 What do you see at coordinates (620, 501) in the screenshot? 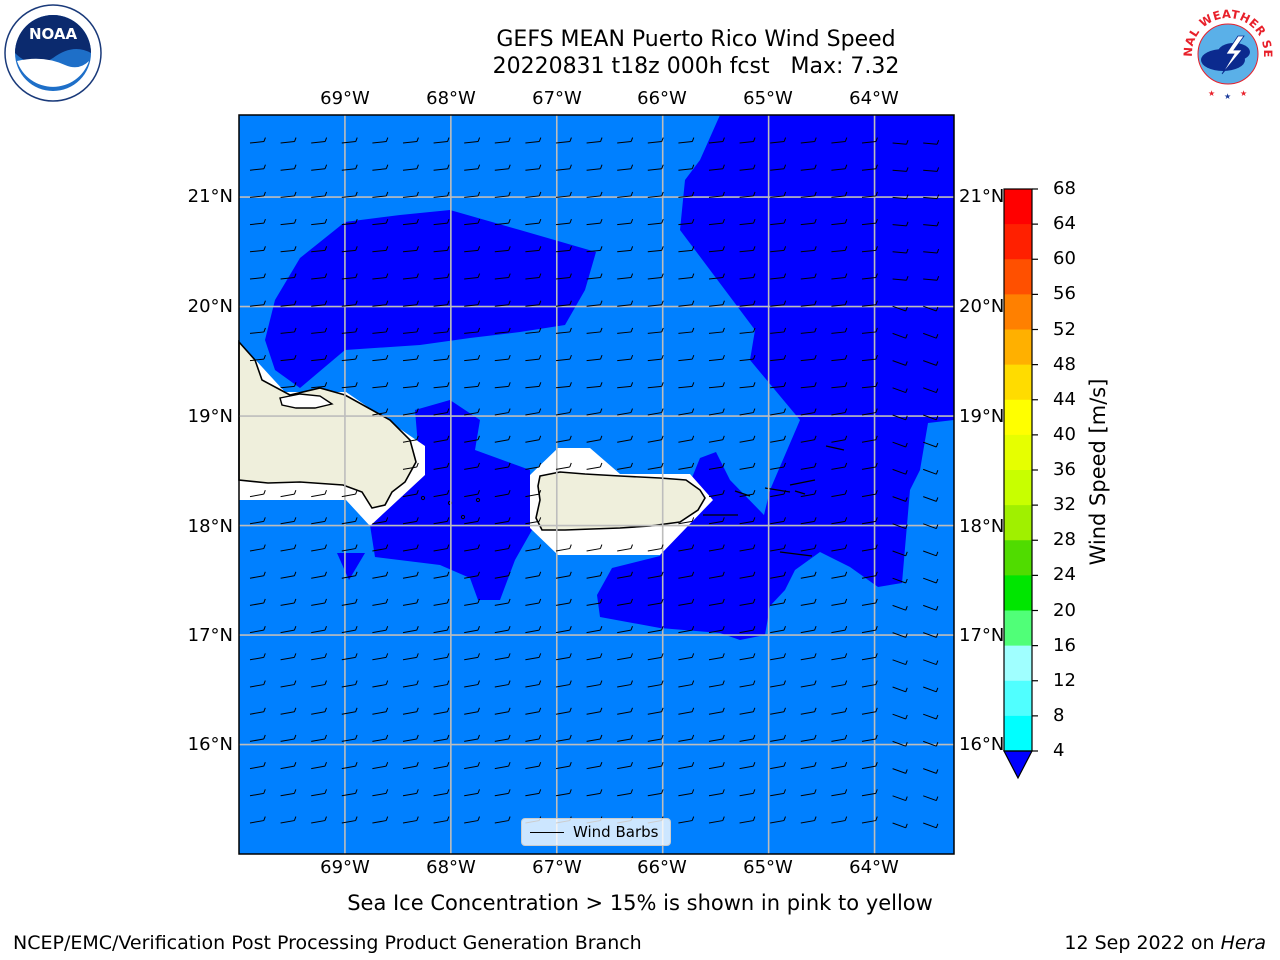
I see `puerto-rico` at bounding box center [620, 501].